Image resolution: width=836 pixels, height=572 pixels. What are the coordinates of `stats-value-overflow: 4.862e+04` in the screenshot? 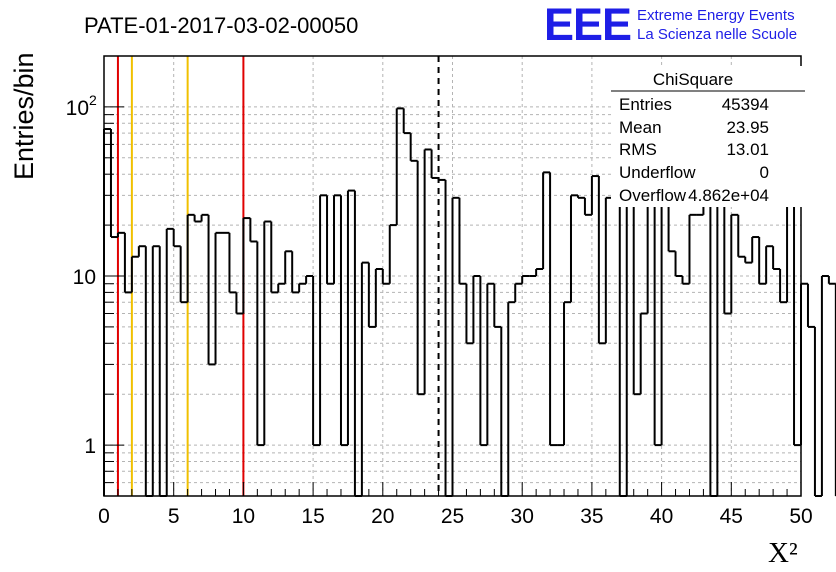 It's located at (728, 195).